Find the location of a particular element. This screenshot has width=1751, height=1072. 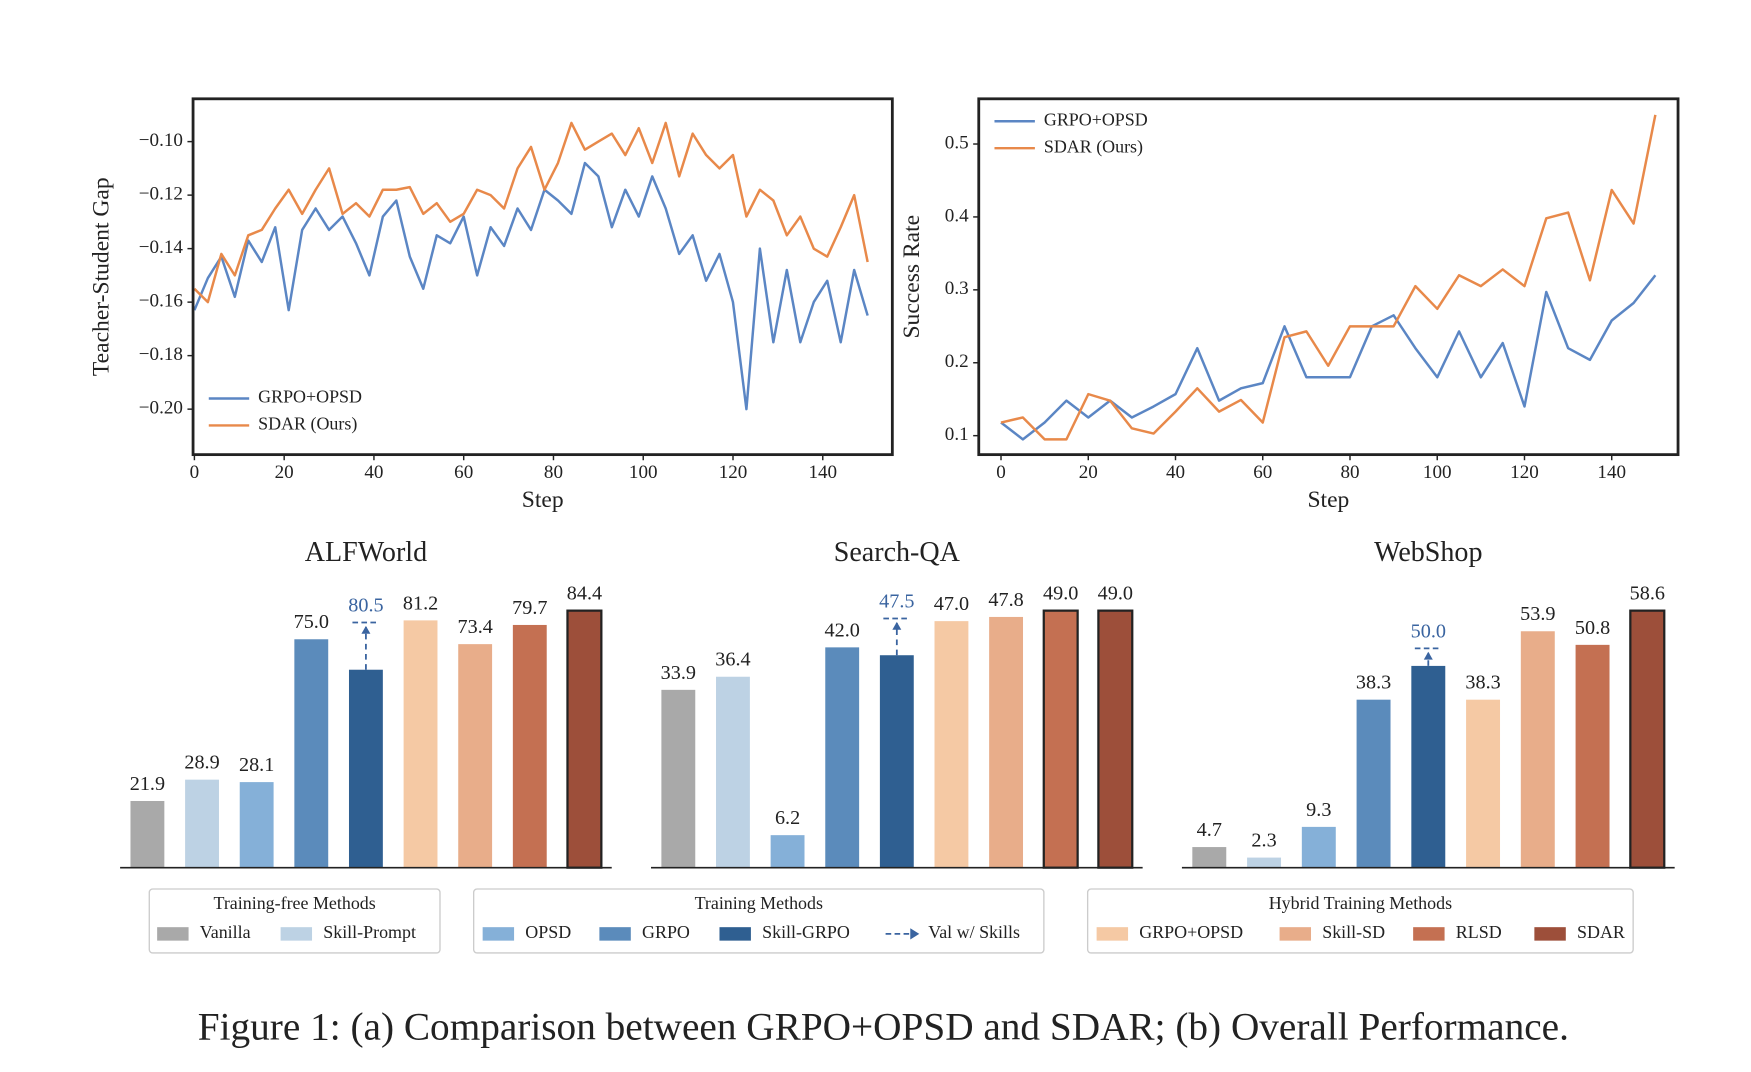

x-axis-label: Step is located at coordinates (543, 500).